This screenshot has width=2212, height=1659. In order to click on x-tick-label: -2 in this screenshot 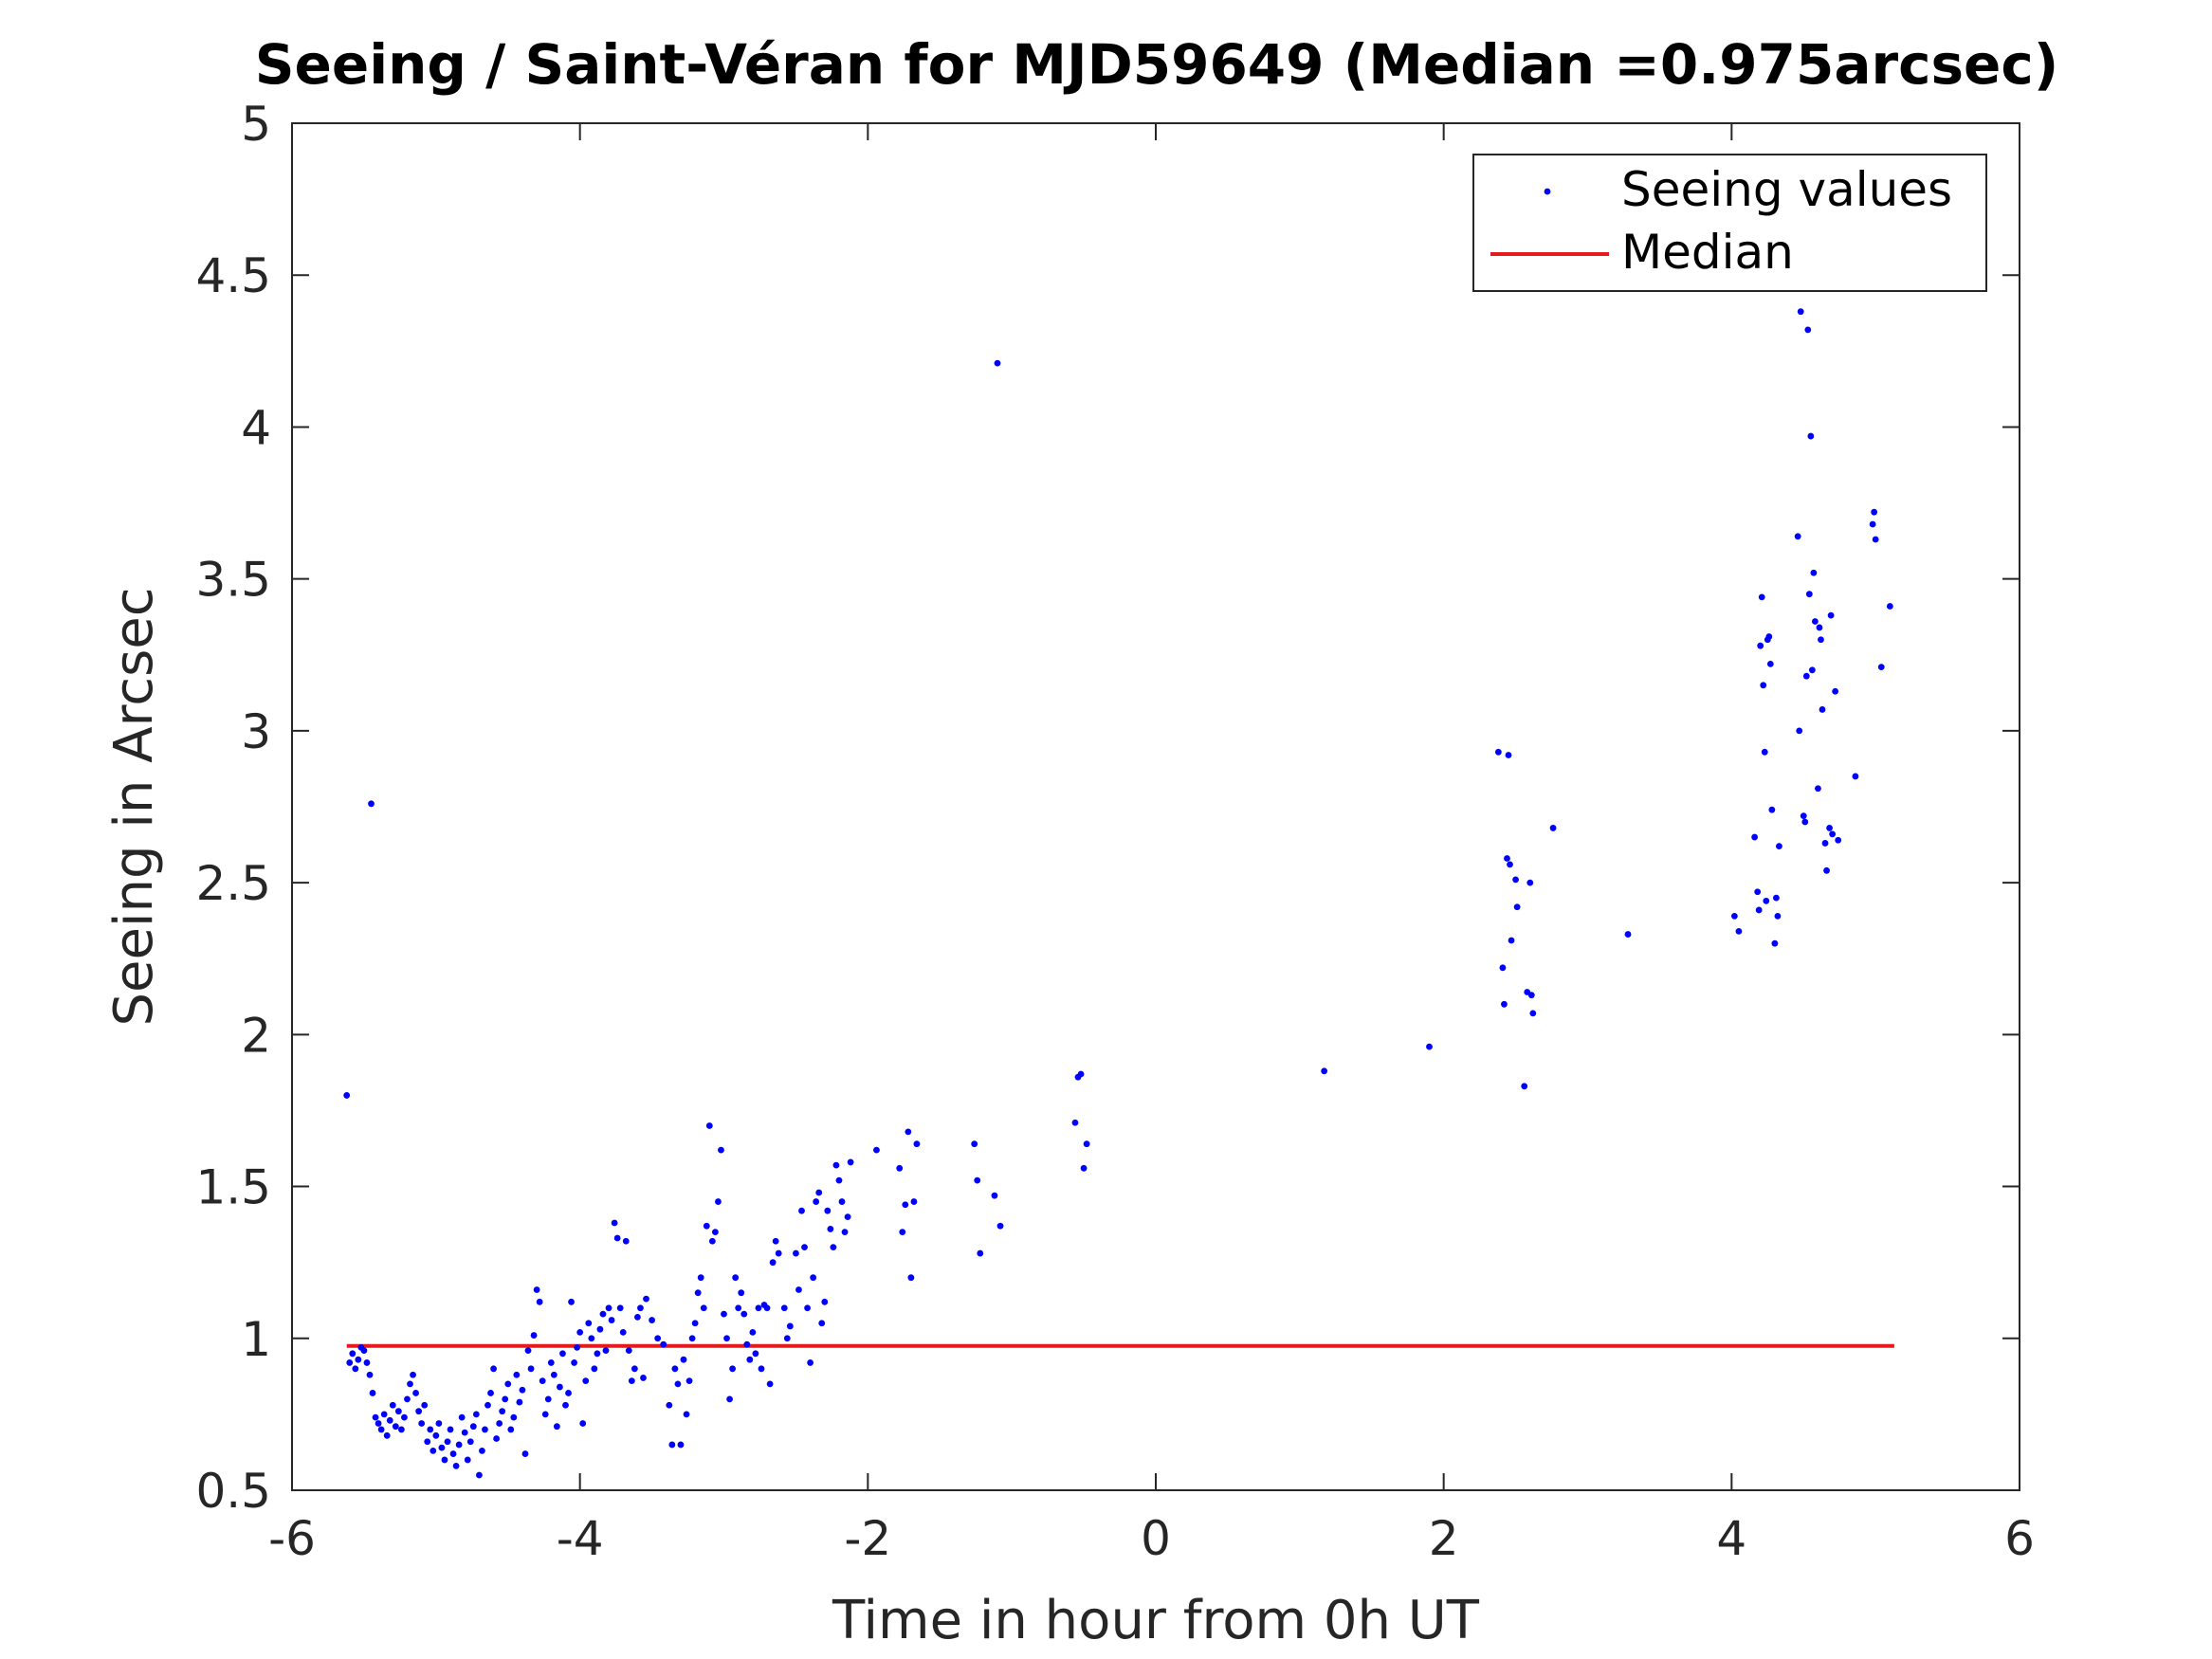, I will do `click(867, 1538)`.